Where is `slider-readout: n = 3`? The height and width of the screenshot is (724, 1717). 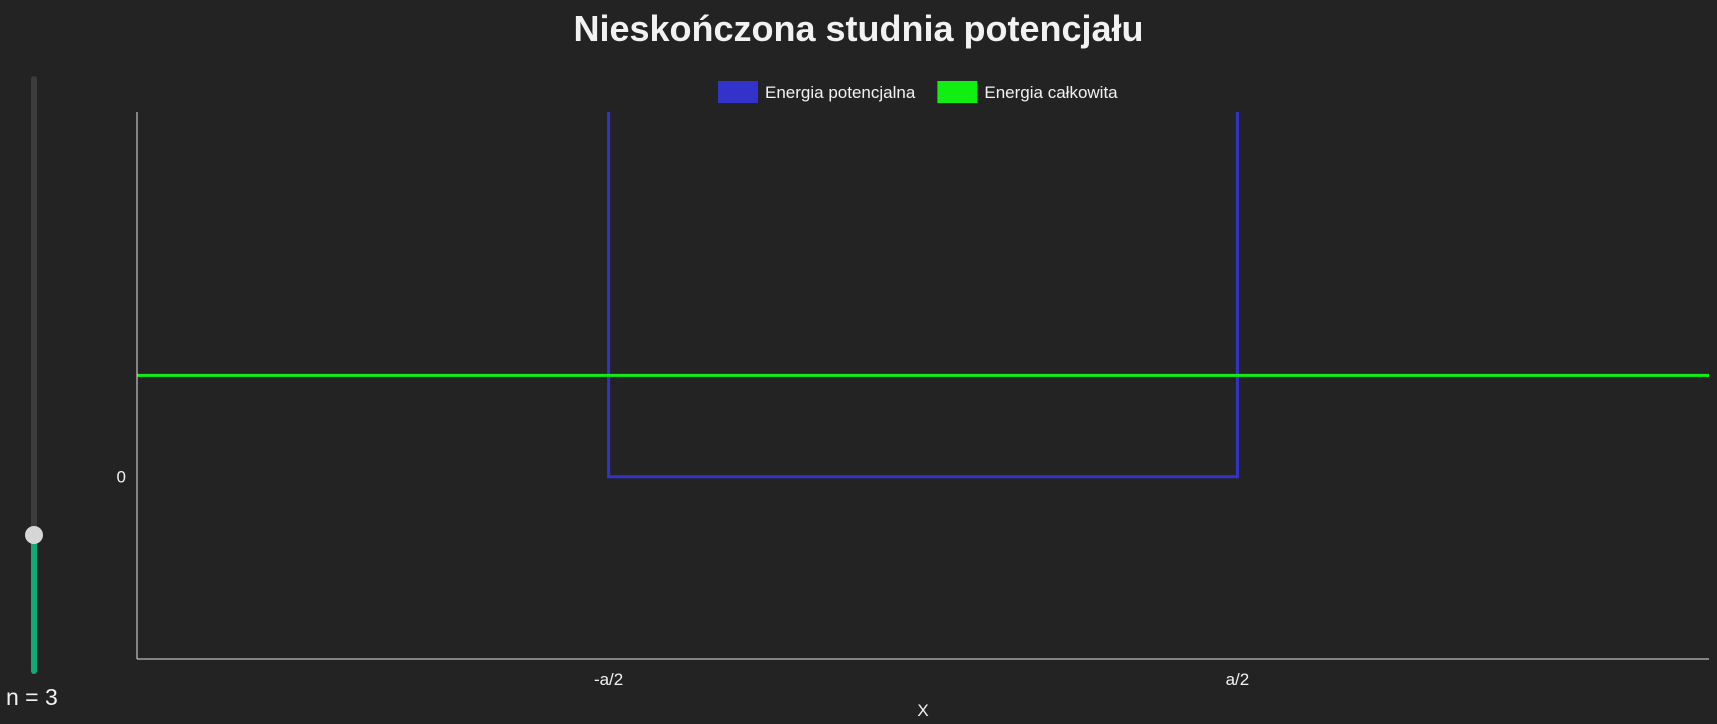 slider-readout: n = 3 is located at coordinates (32, 697).